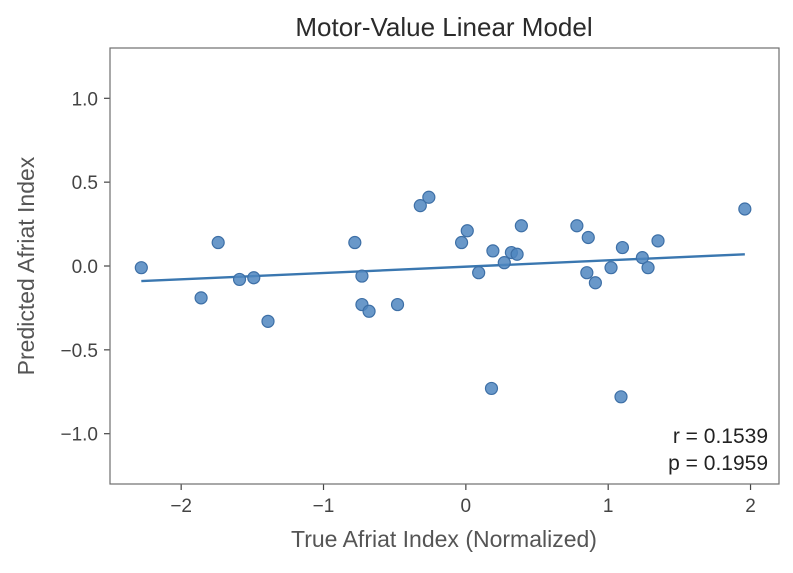 Image resolution: width=793 pixels, height=573 pixels. I want to click on x-tick-label: 1, so click(608, 506).